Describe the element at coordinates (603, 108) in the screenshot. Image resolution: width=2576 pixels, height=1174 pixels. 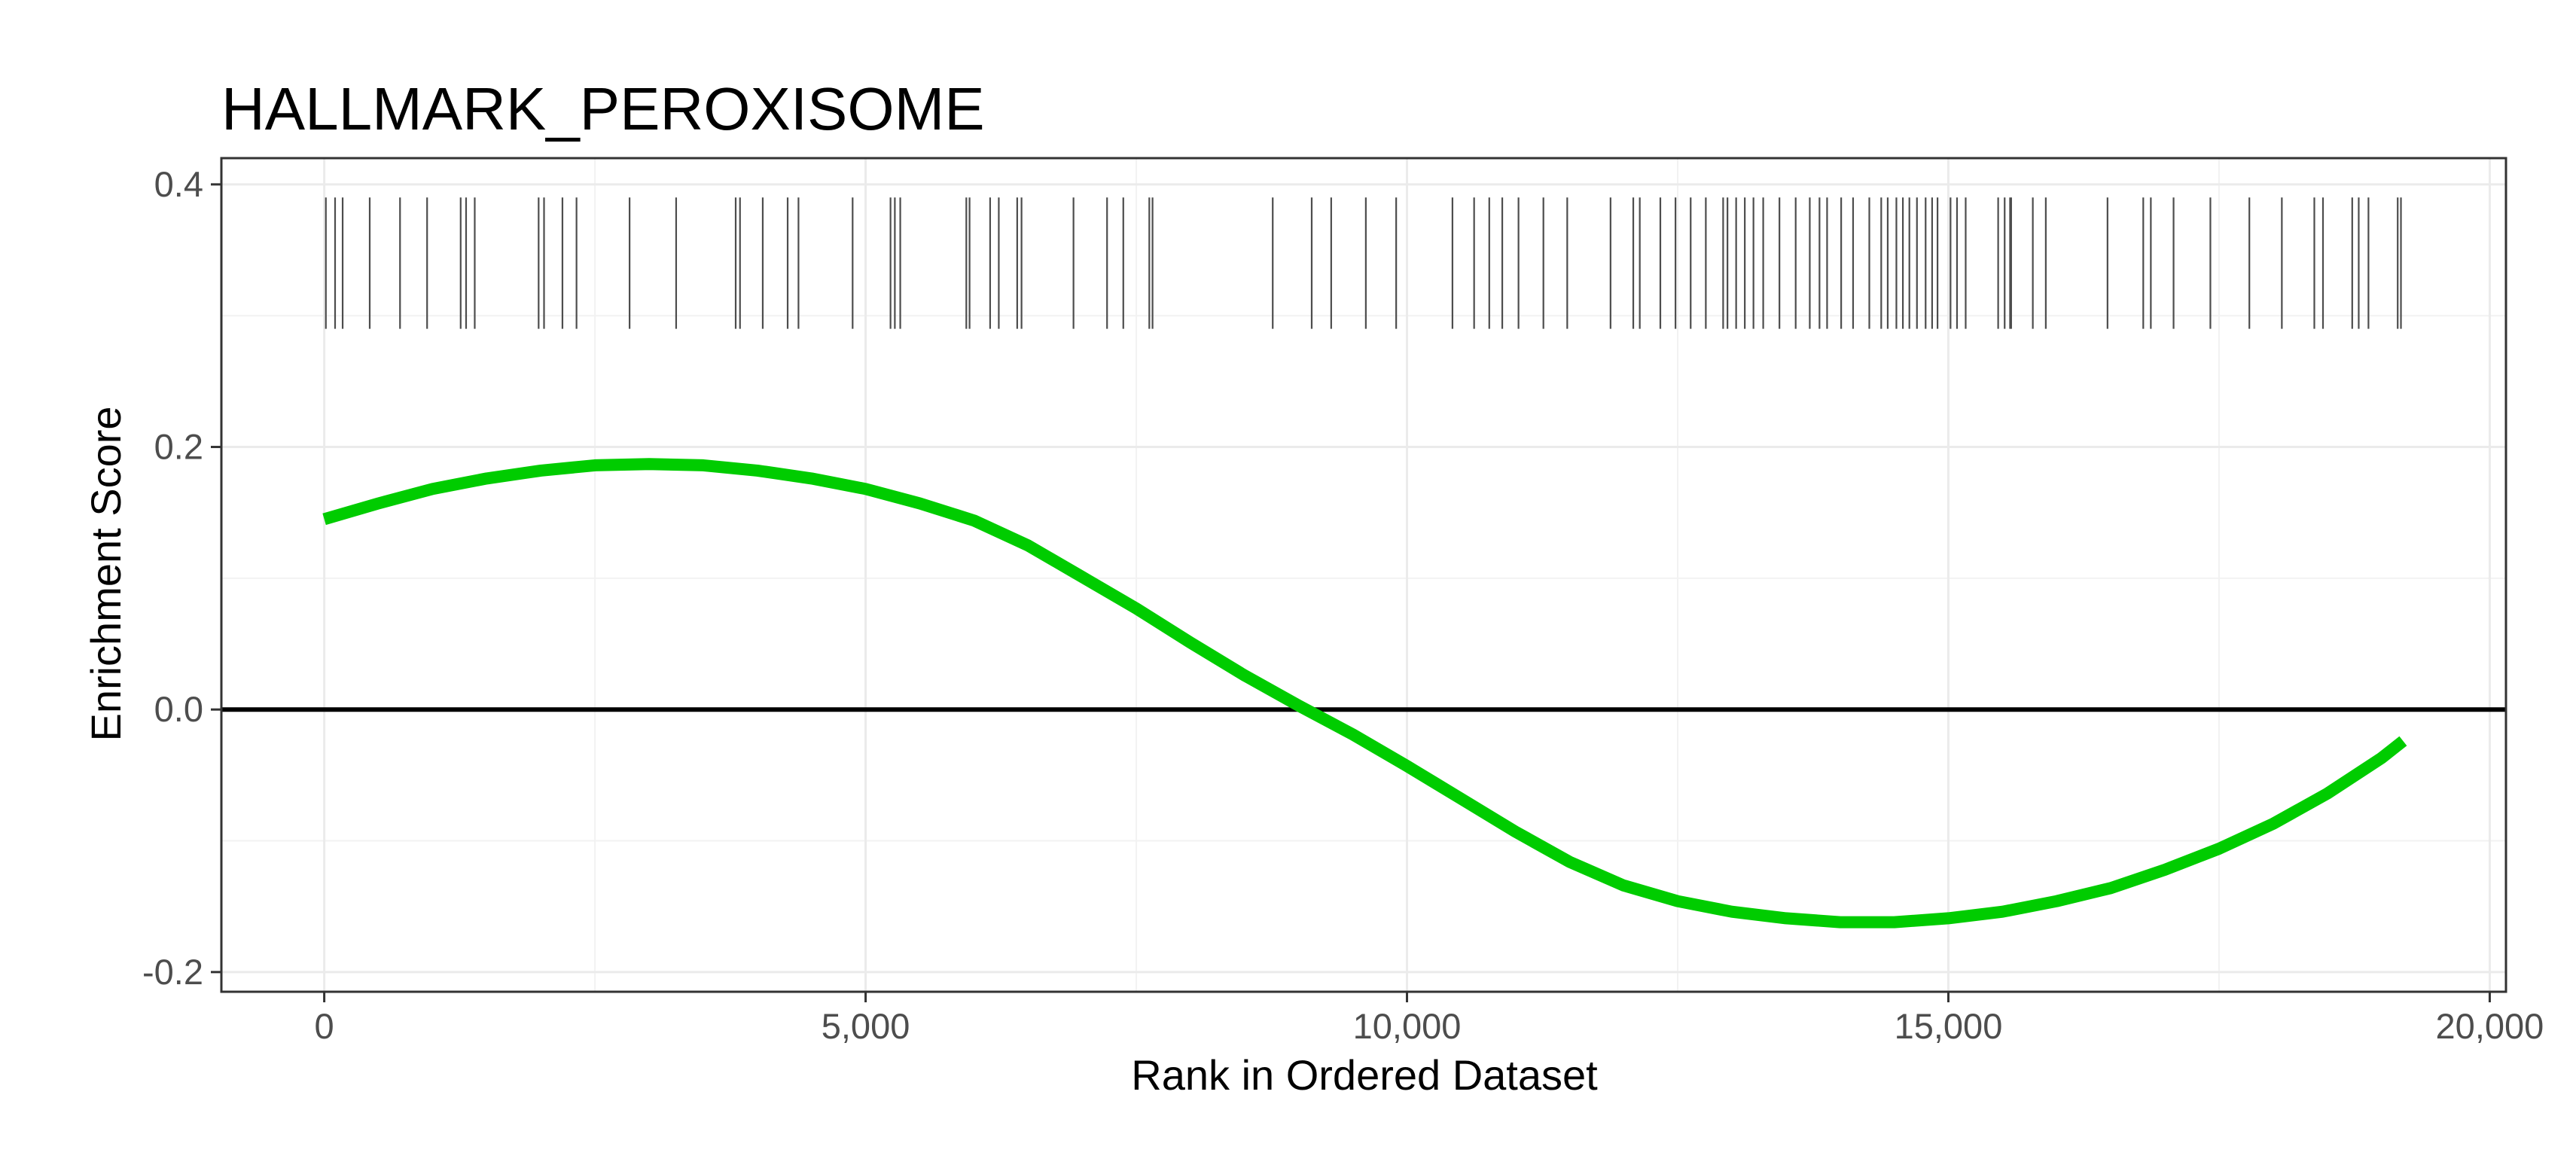
I see `chart-title: HALLMARK_PEROXISOME` at that location.